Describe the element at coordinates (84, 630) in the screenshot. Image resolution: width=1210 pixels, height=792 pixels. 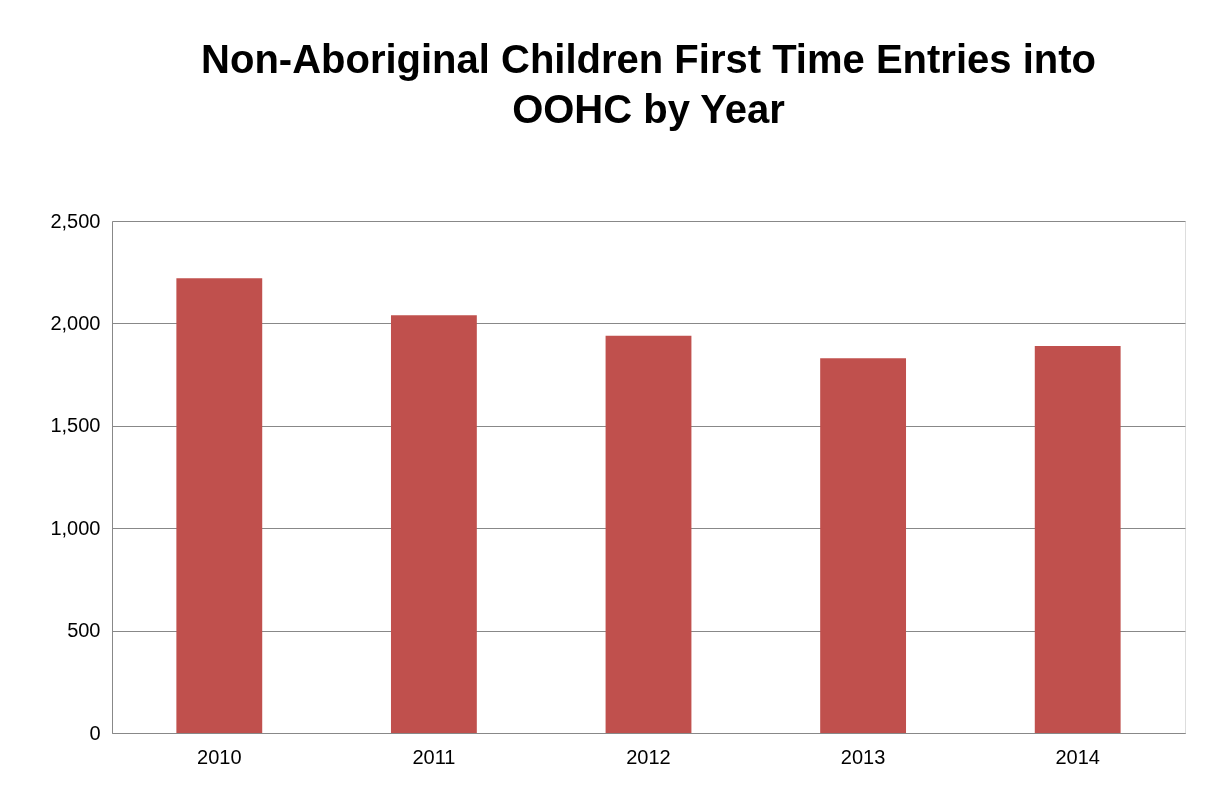
I see `y-tick-label: 500` at that location.